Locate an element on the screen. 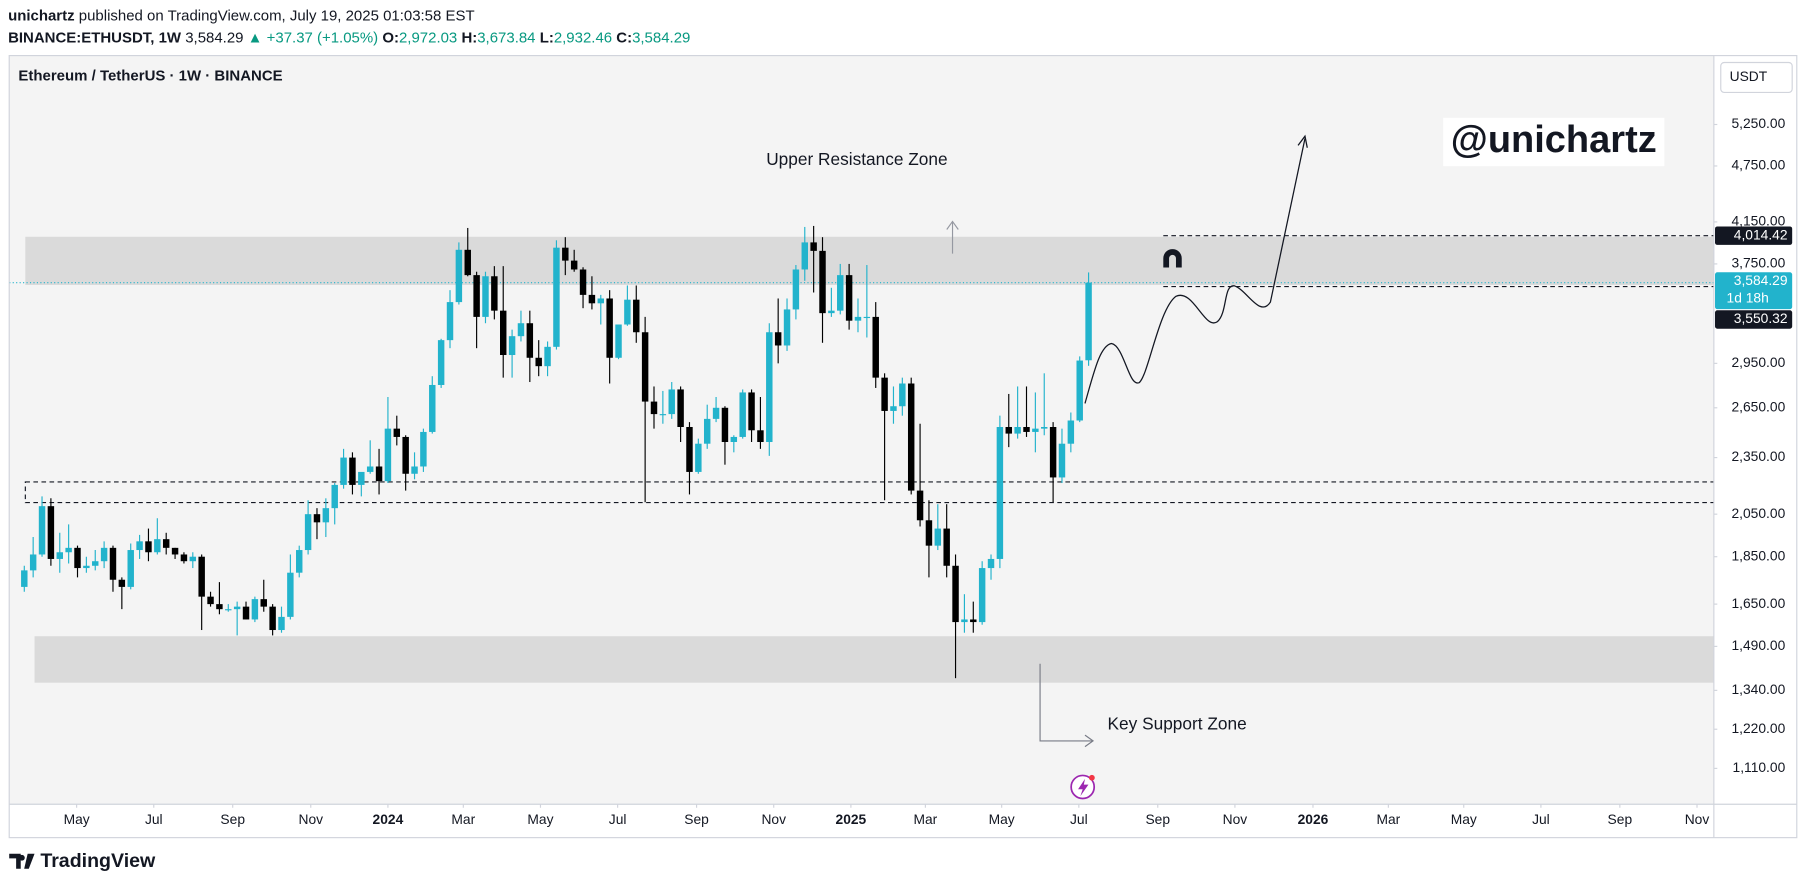 The width and height of the screenshot is (1806, 884). last-price: 3,584.29 is located at coordinates (214, 37).